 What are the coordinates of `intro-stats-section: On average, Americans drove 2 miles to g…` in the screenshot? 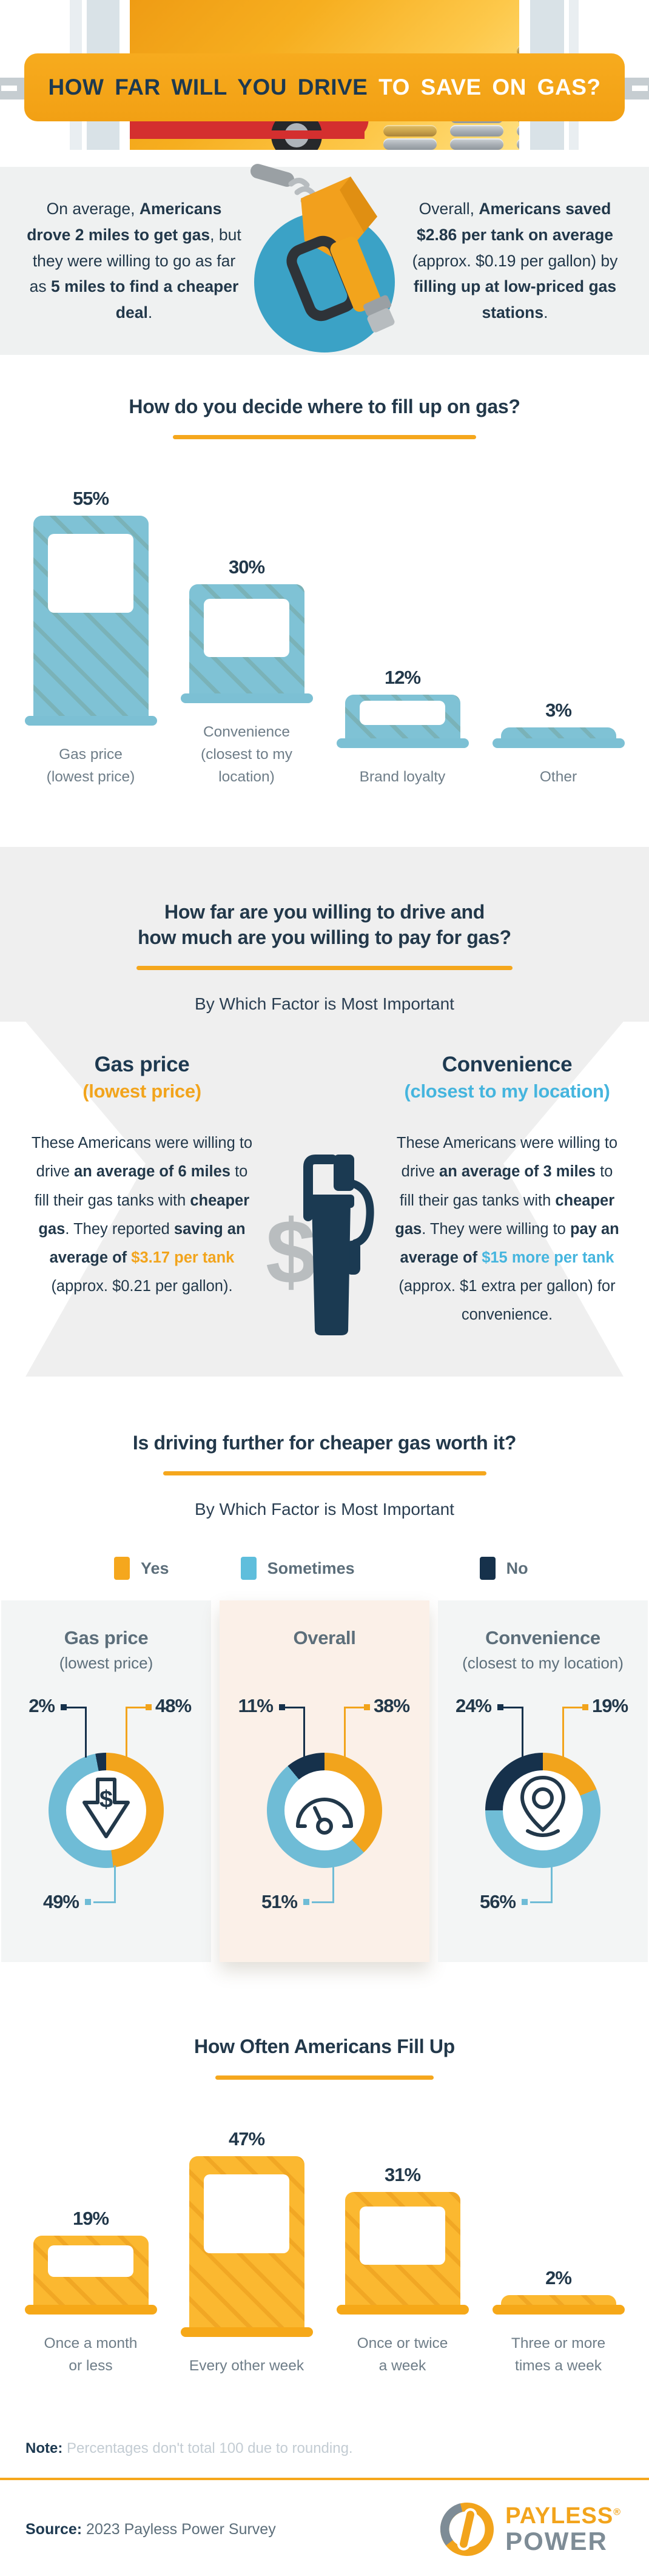 It's located at (324, 259).